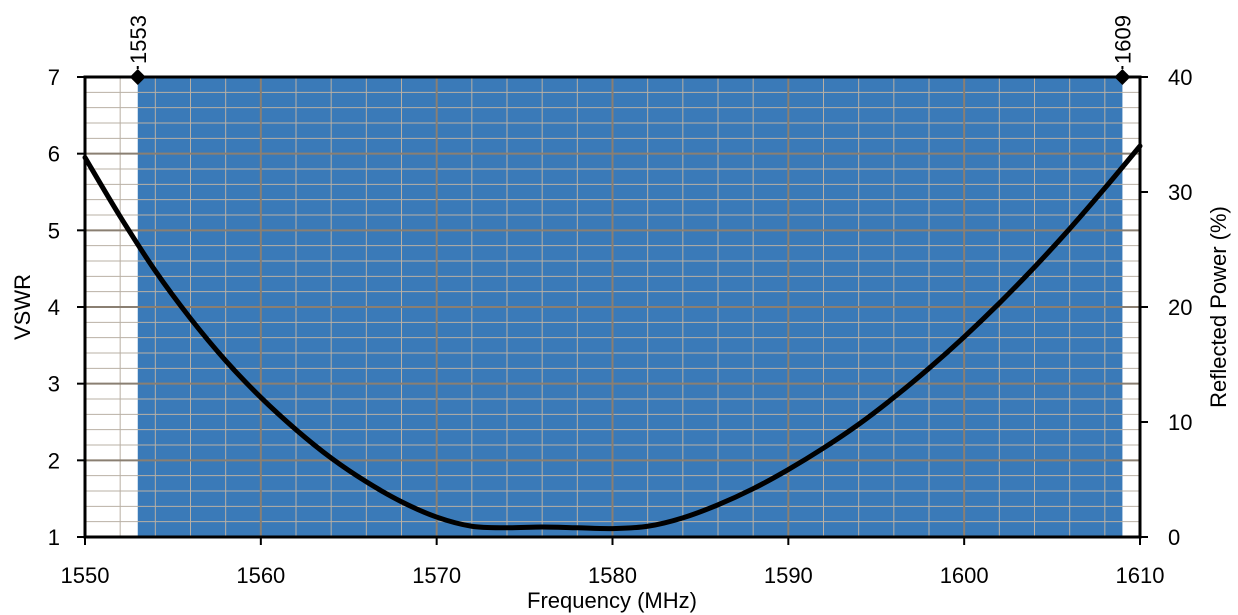  What do you see at coordinates (612, 600) in the screenshot?
I see `x-axis-title: Frequency (MHz)` at bounding box center [612, 600].